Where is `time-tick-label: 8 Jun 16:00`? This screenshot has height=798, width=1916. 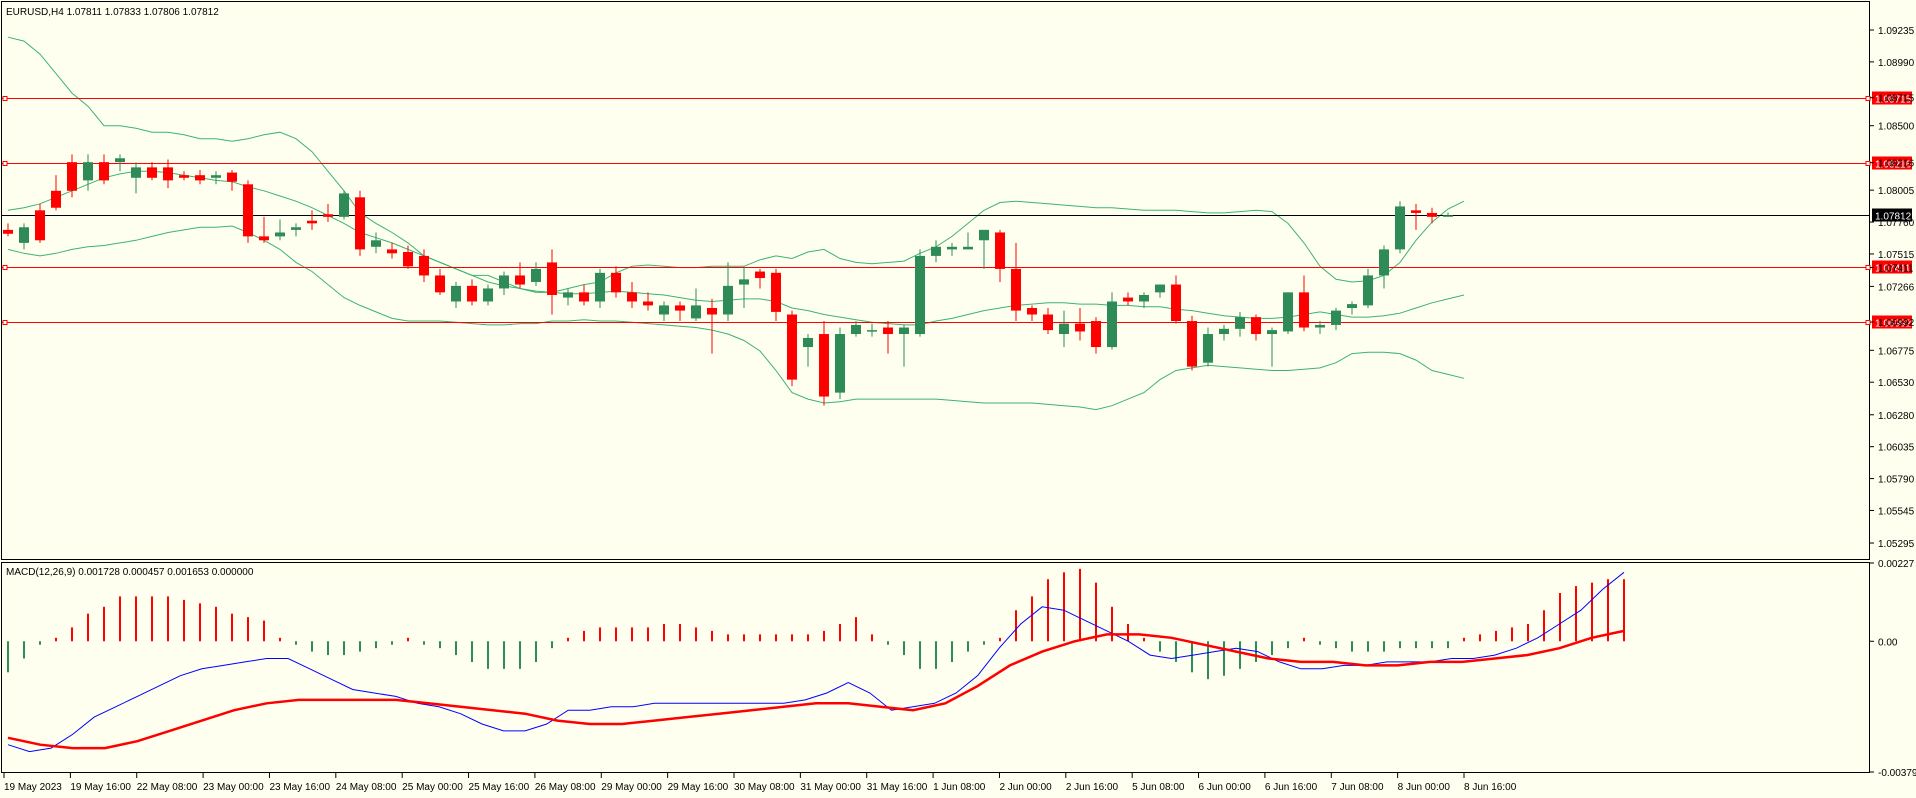 time-tick-label: 8 Jun 16:00 is located at coordinates (1490, 787).